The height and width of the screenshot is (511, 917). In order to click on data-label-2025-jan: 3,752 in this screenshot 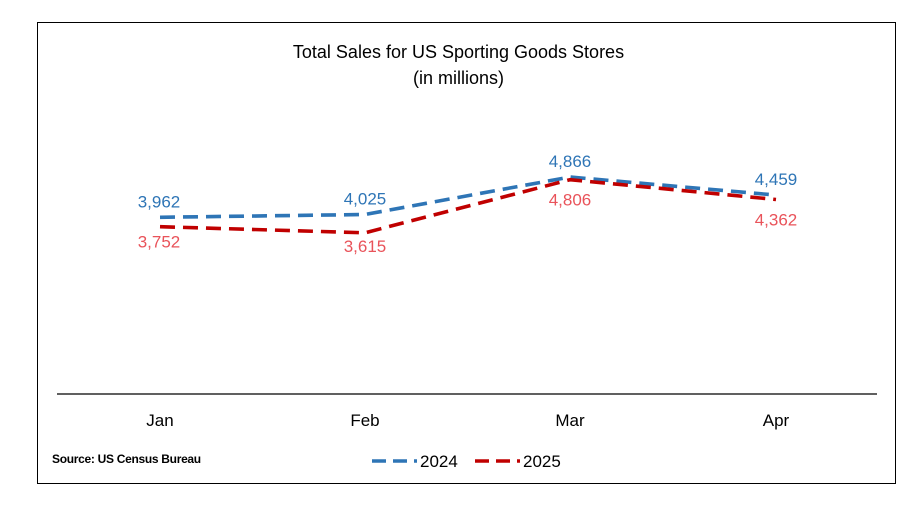, I will do `click(159, 242)`.